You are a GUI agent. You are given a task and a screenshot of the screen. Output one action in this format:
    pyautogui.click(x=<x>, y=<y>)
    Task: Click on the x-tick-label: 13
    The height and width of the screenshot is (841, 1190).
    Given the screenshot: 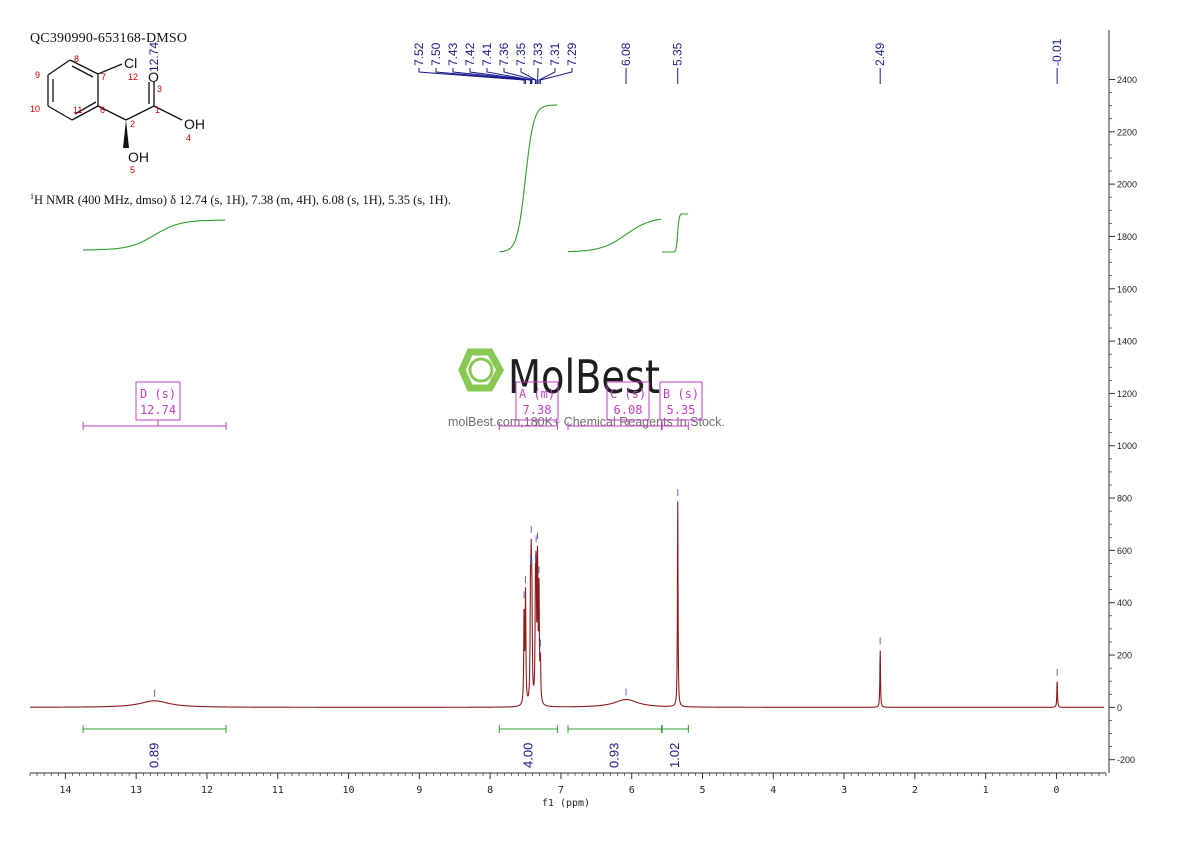 What is the action you would take?
    pyautogui.click(x=136, y=790)
    